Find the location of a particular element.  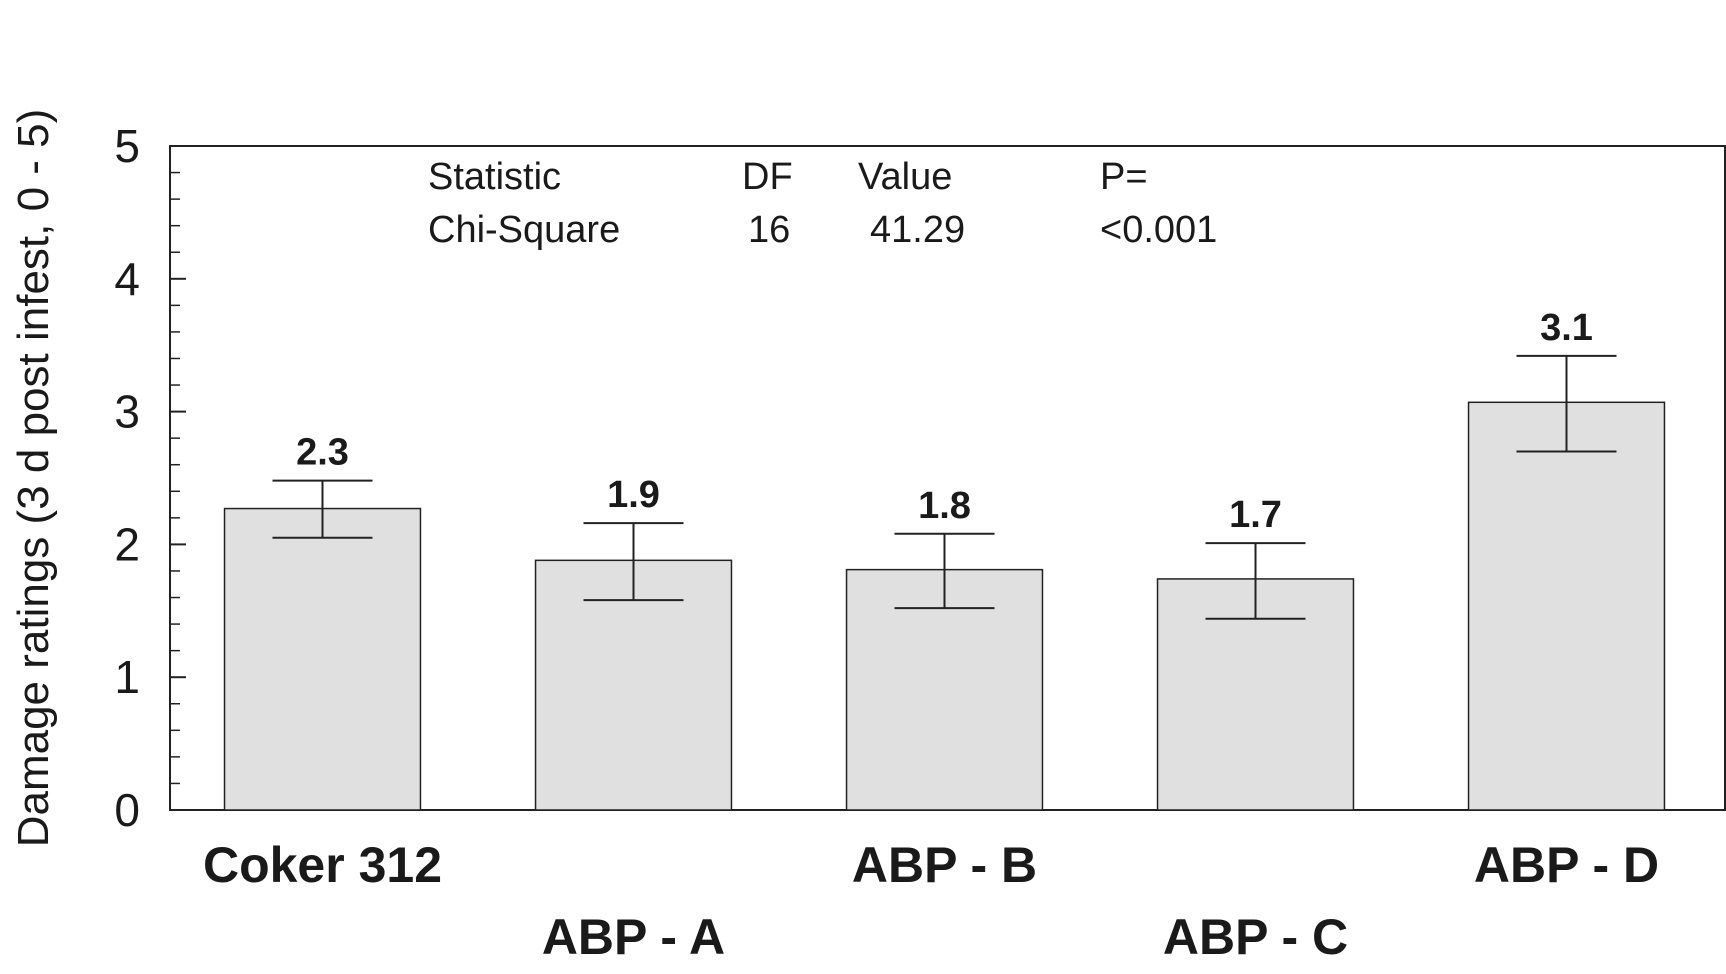

data-label: 1.8 is located at coordinates (944, 506).